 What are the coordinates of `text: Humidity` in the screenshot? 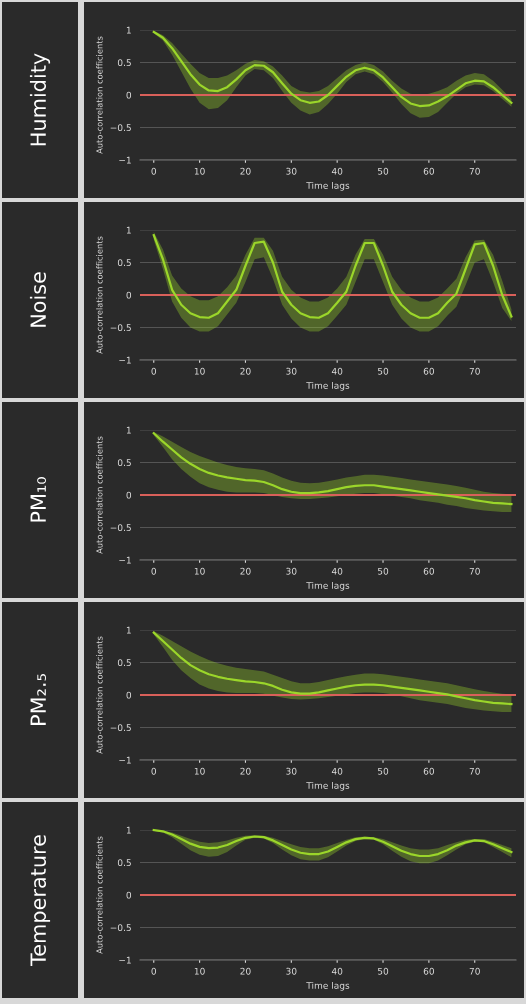 It's located at (40, 99).